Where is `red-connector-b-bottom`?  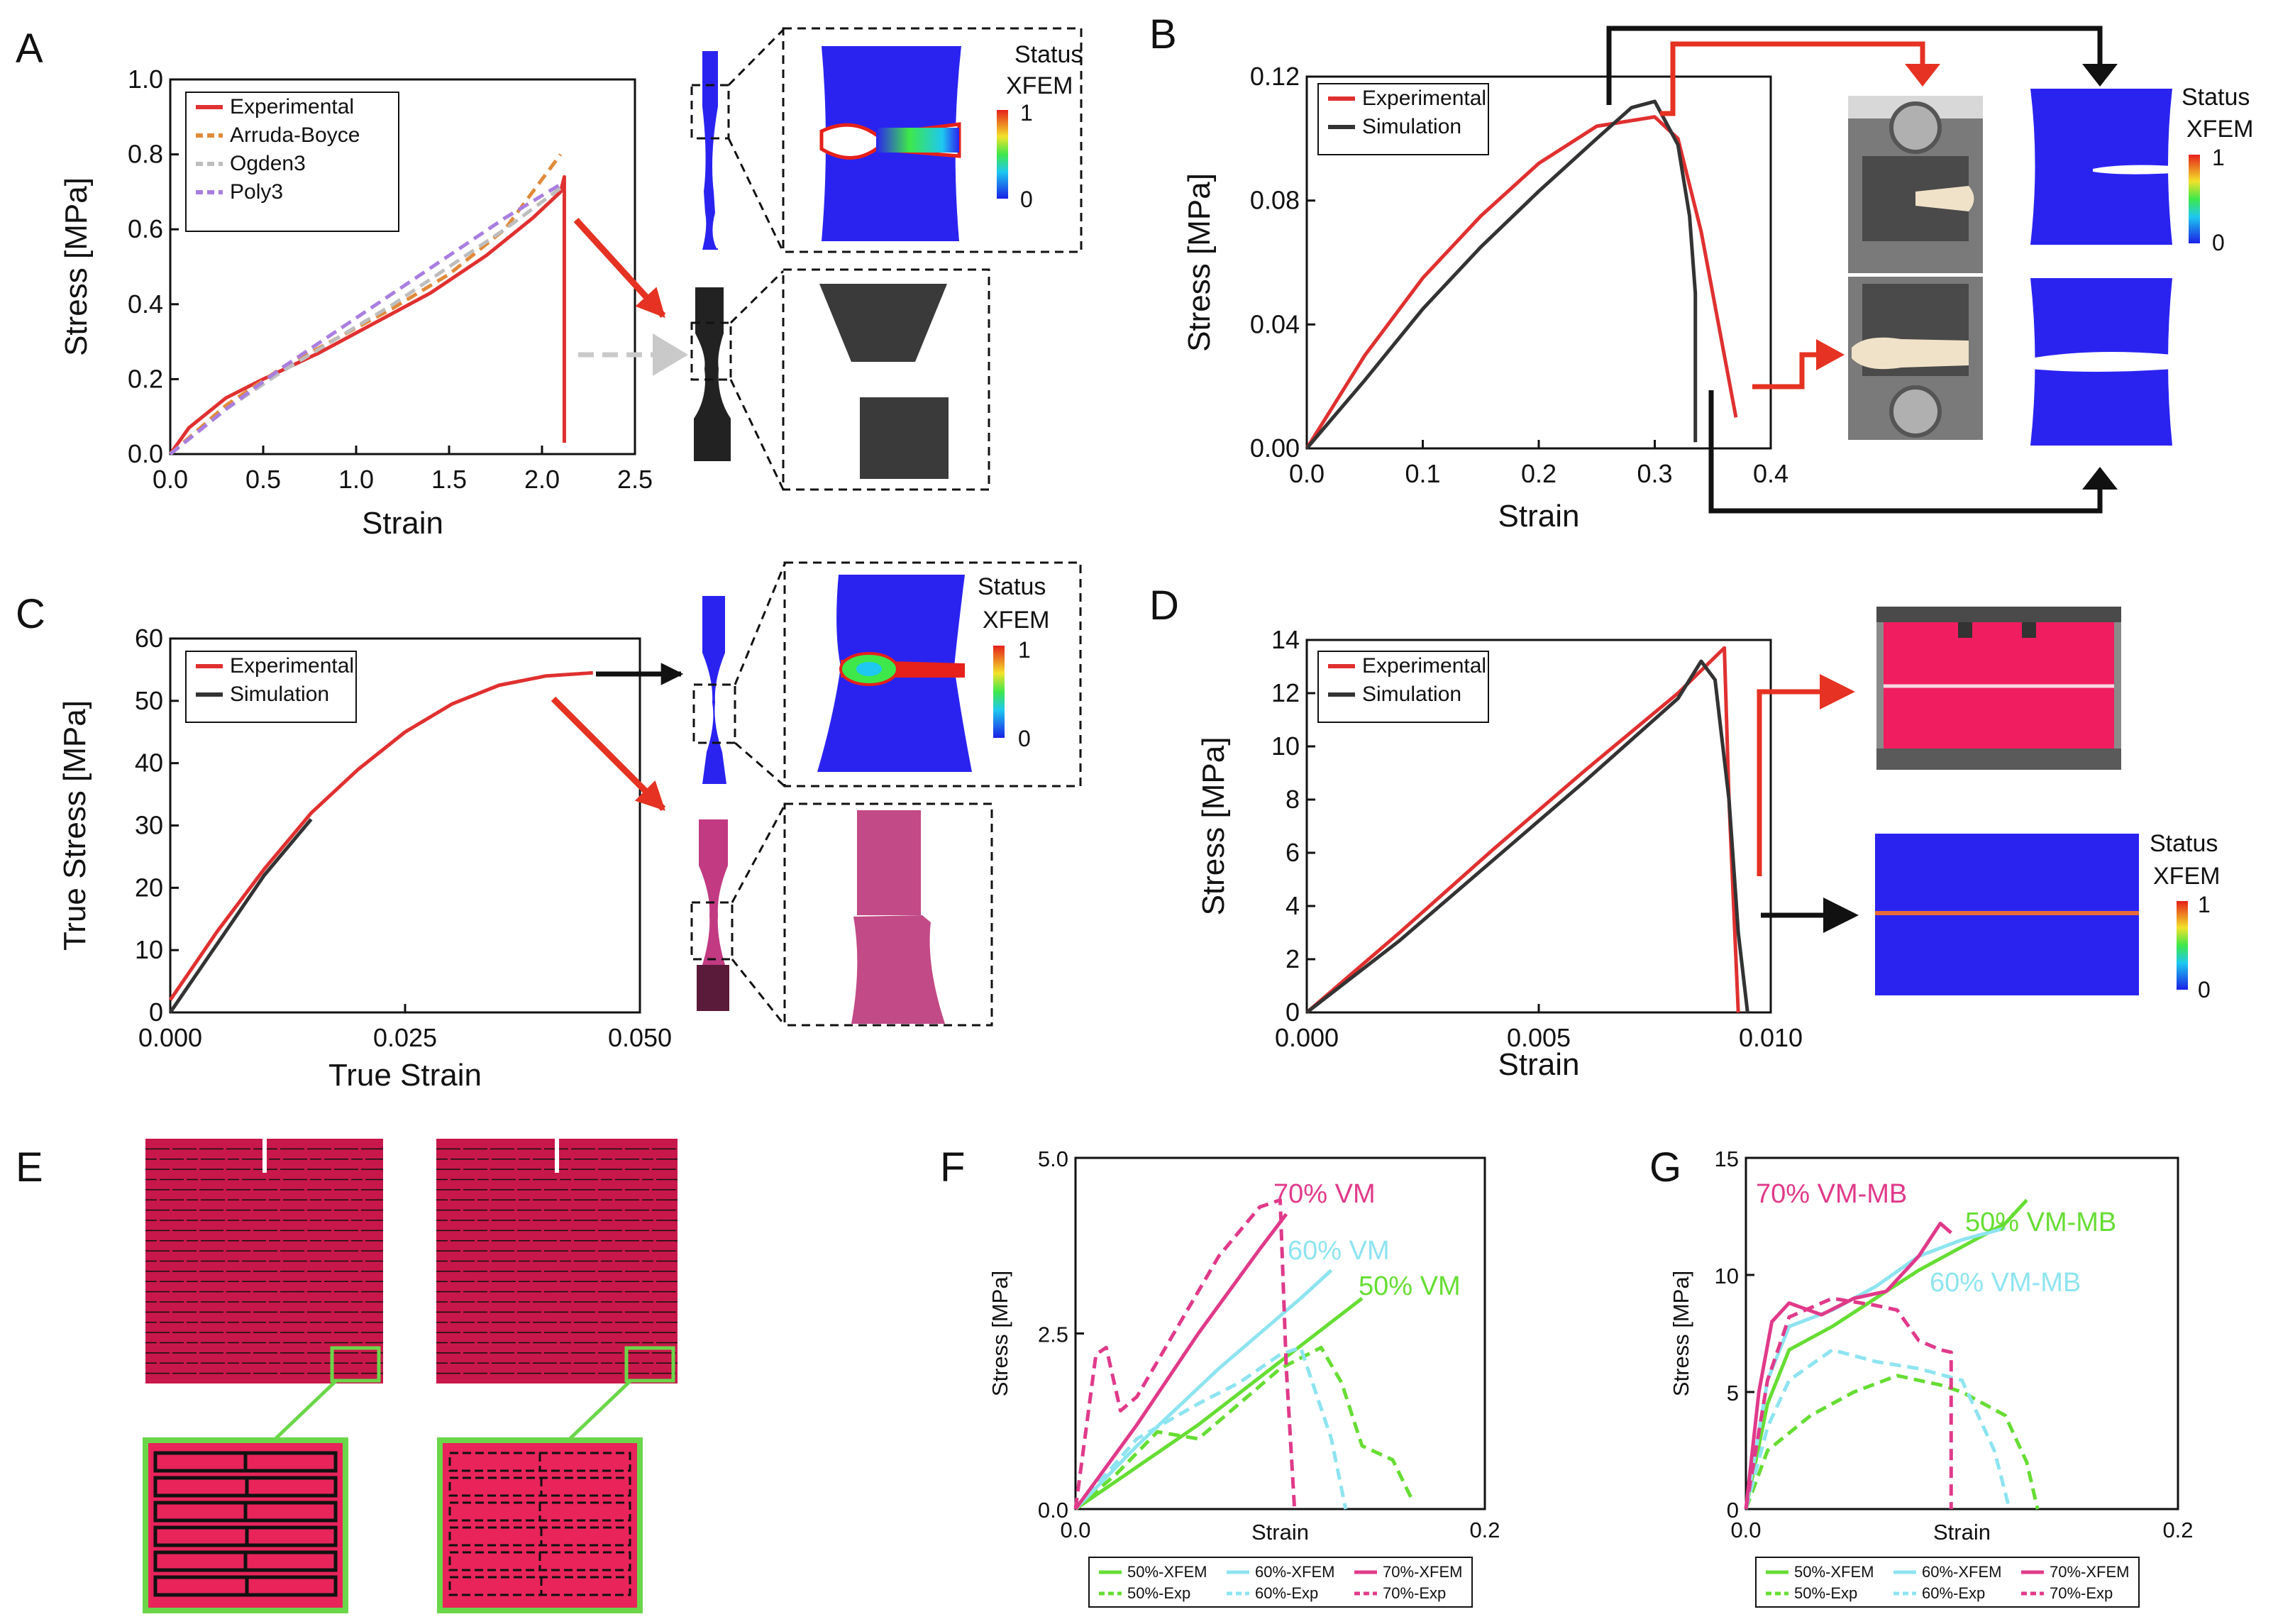 red-connector-b-bottom is located at coordinates (1789, 371).